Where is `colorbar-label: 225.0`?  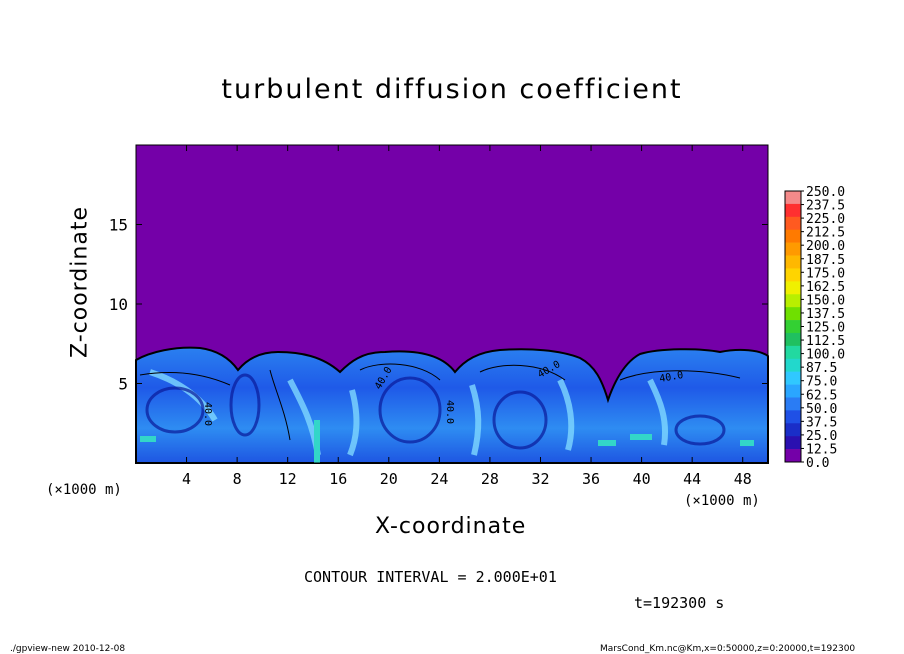 colorbar-label: 225.0 is located at coordinates (825, 219).